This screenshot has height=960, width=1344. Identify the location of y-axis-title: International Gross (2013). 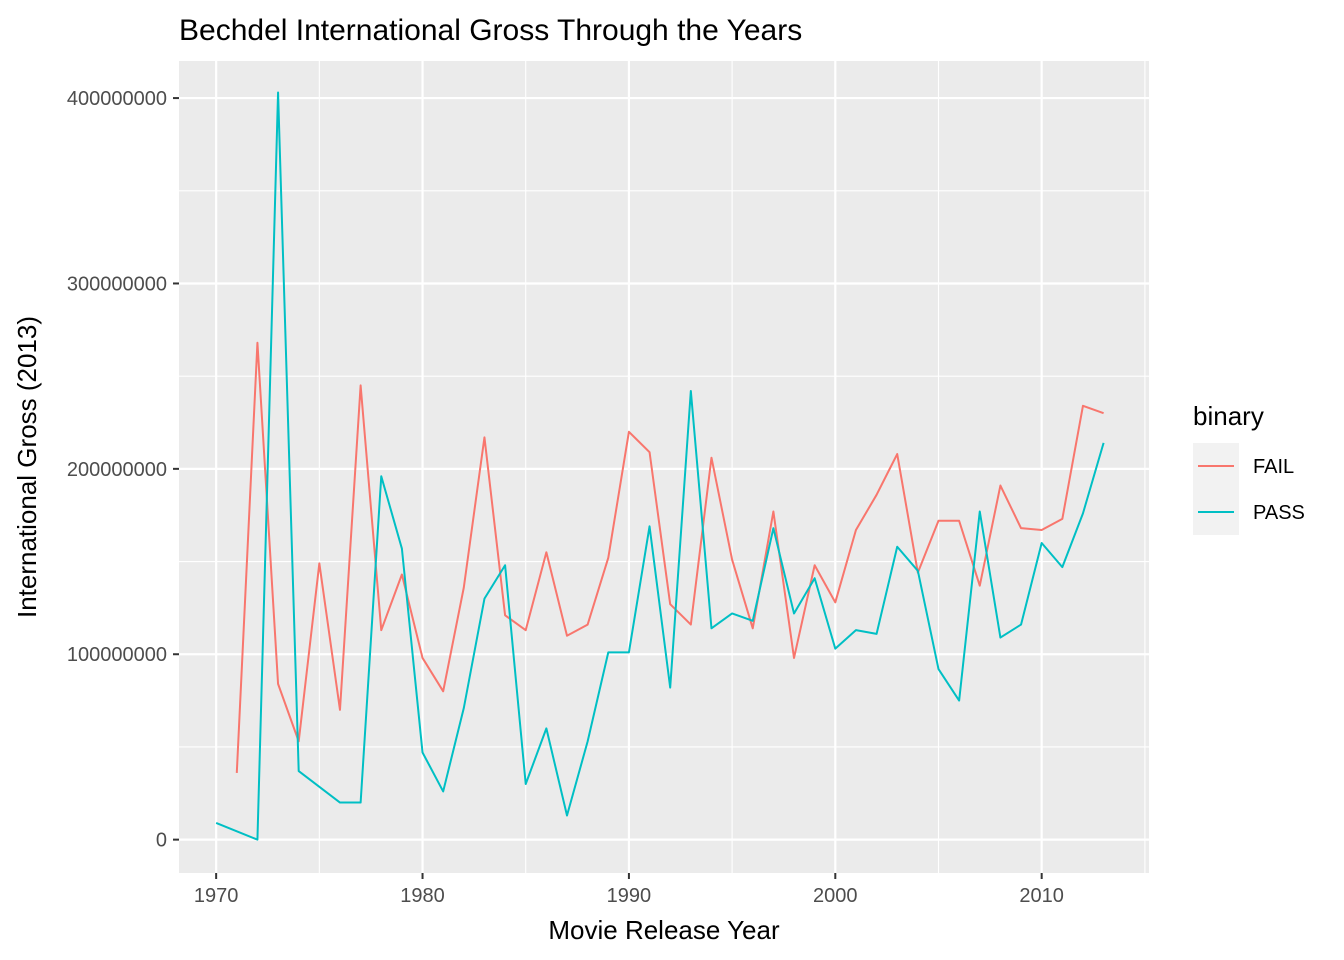
(27, 467).